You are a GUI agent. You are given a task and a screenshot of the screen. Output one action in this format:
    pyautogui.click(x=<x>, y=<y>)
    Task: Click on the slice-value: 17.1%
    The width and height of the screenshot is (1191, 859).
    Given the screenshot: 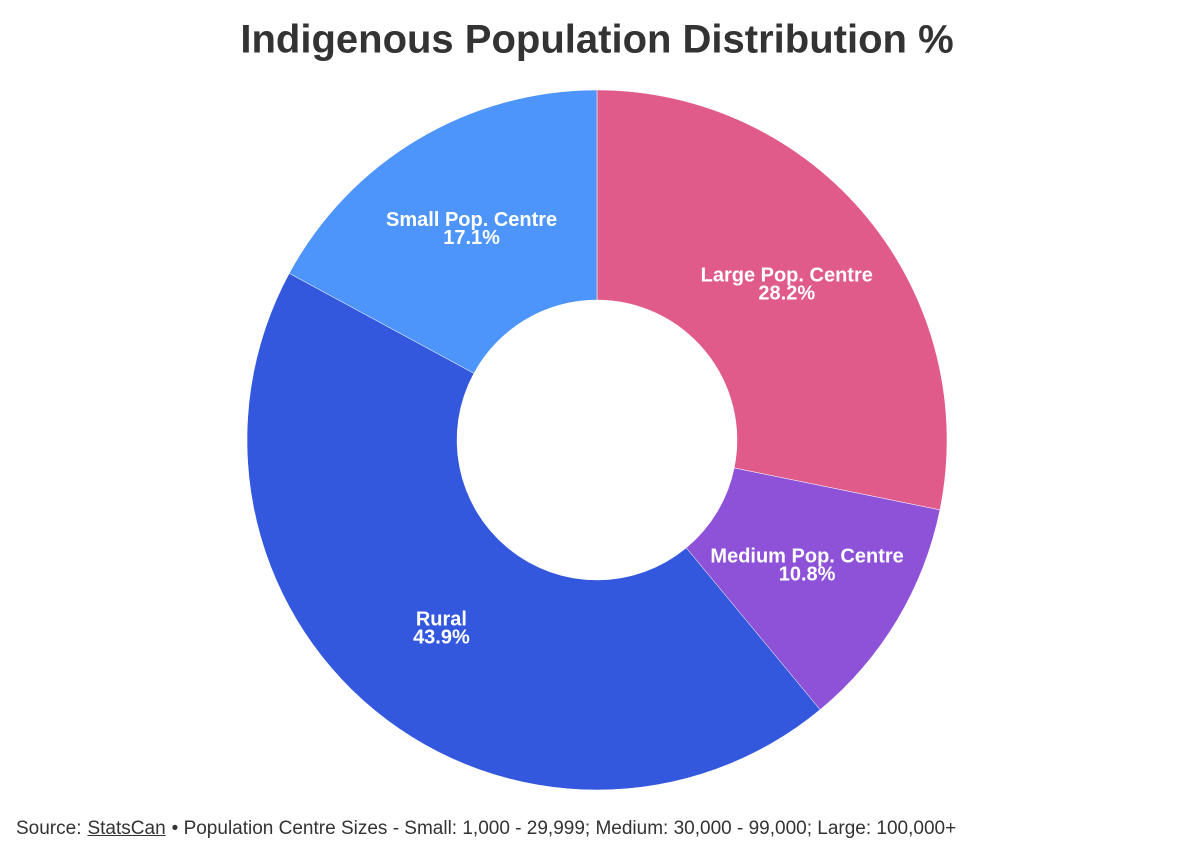 What is the action you would take?
    pyautogui.click(x=471, y=238)
    